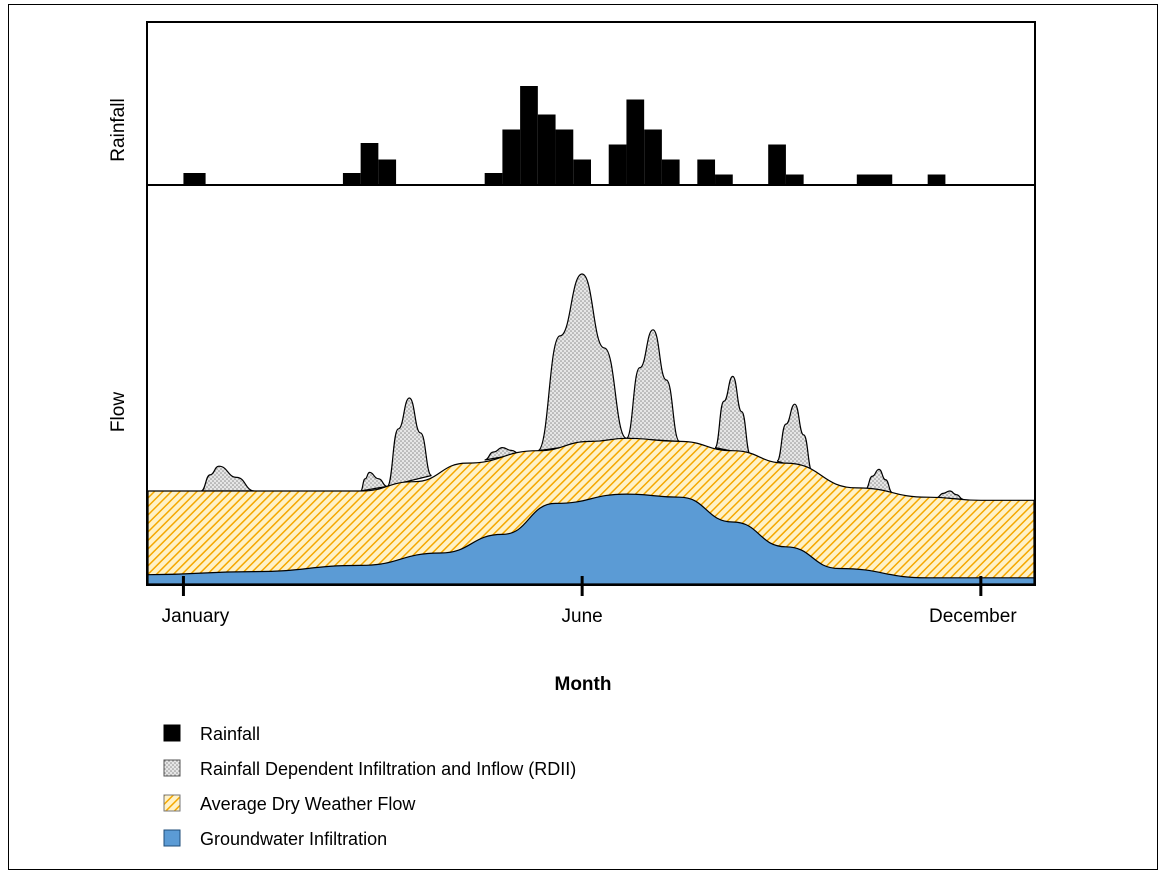 The height and width of the screenshot is (875, 1168). Describe the element at coordinates (172, 733) in the screenshot. I see `legend-swatch-rainfall` at that location.